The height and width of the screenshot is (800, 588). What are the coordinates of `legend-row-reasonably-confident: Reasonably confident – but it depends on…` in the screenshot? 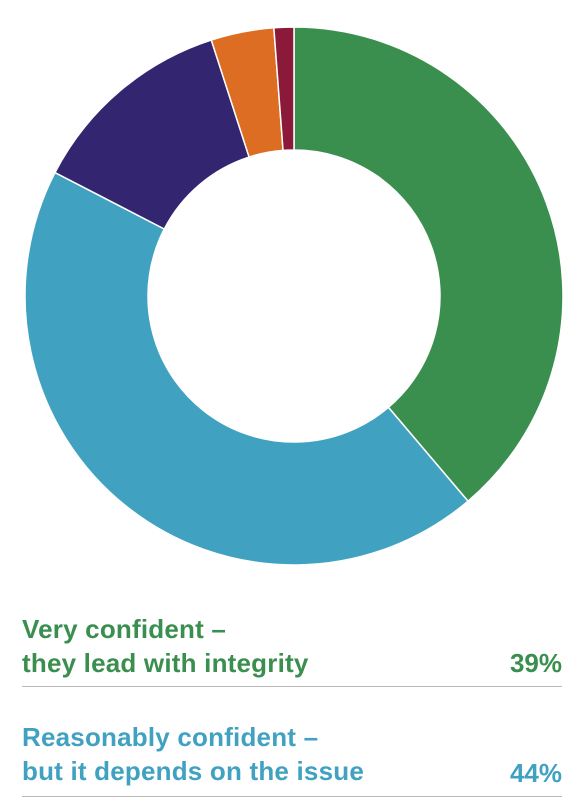 It's located at (292, 758).